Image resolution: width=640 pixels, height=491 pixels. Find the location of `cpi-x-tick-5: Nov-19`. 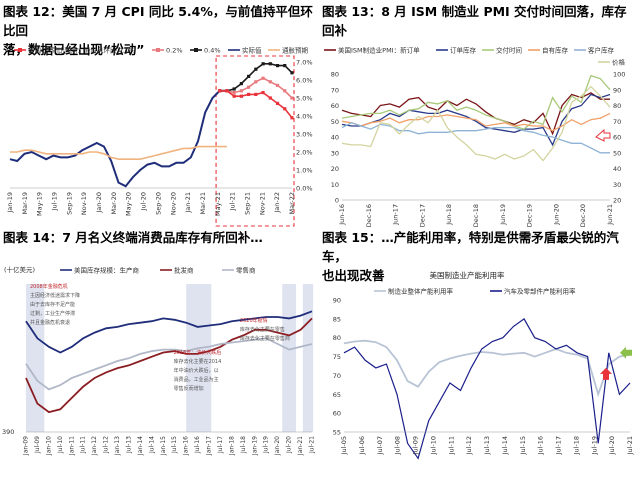

cpi-x-tick-5: Nov-19 is located at coordinates (84, 203).